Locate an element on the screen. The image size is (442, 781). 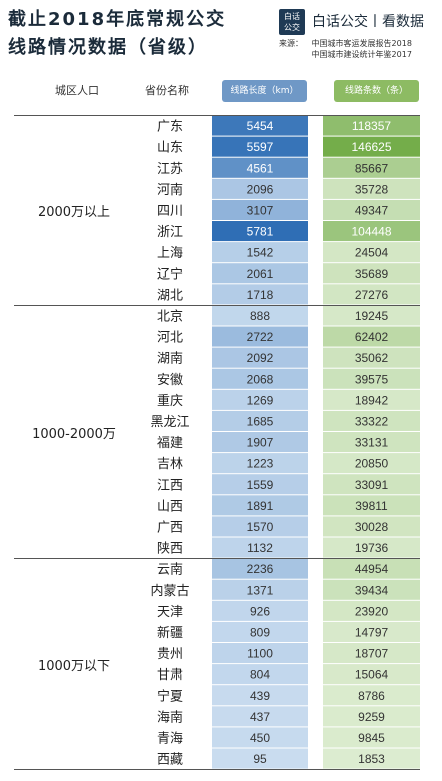
length-value-label: 4561 is located at coordinates (260, 168).